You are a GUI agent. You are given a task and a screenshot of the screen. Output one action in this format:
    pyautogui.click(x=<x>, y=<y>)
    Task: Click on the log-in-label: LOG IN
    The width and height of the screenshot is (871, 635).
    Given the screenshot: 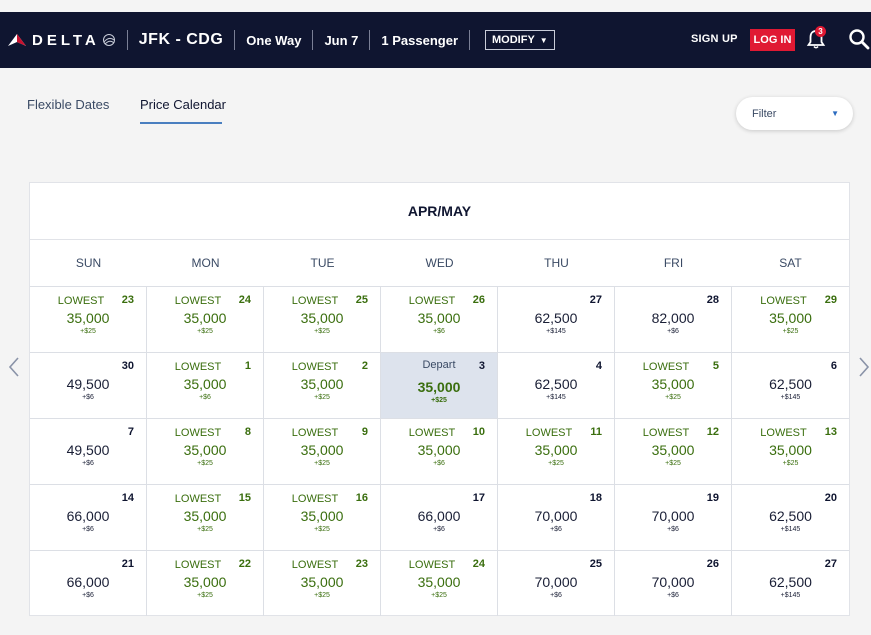 What is the action you would take?
    pyautogui.click(x=772, y=40)
    